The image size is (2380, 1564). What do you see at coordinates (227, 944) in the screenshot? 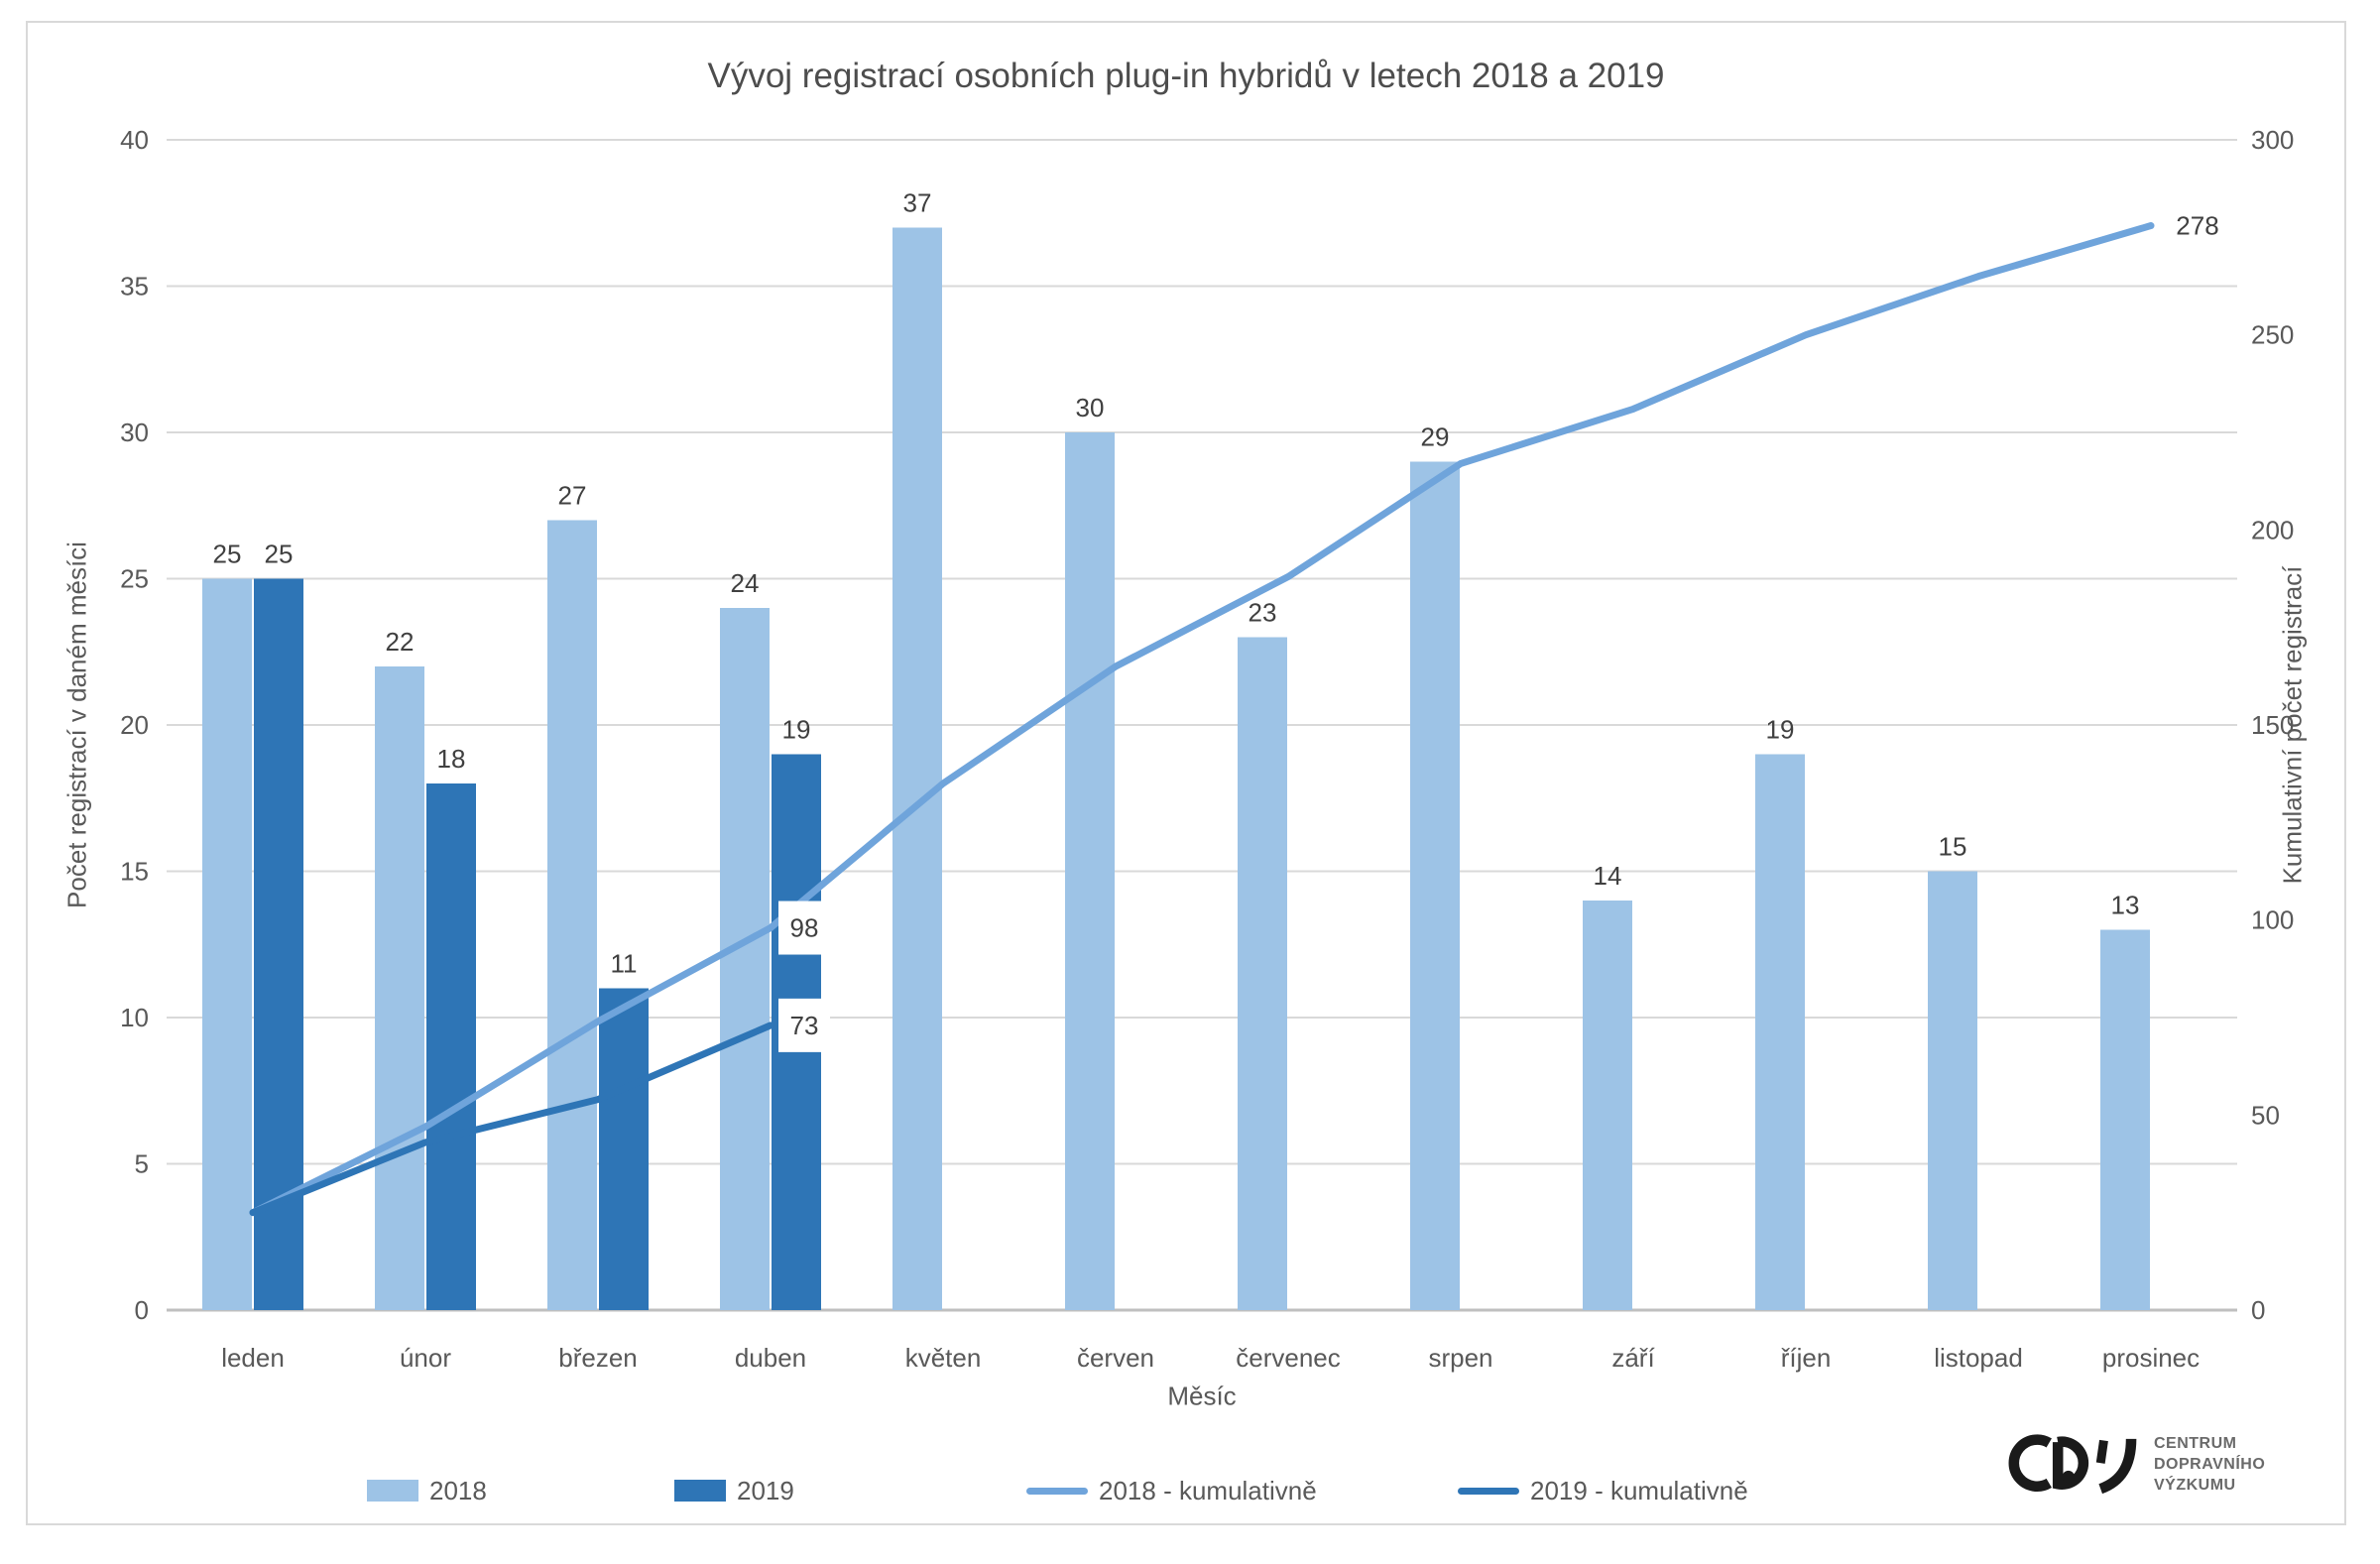
I see `bar-2018-leden` at bounding box center [227, 944].